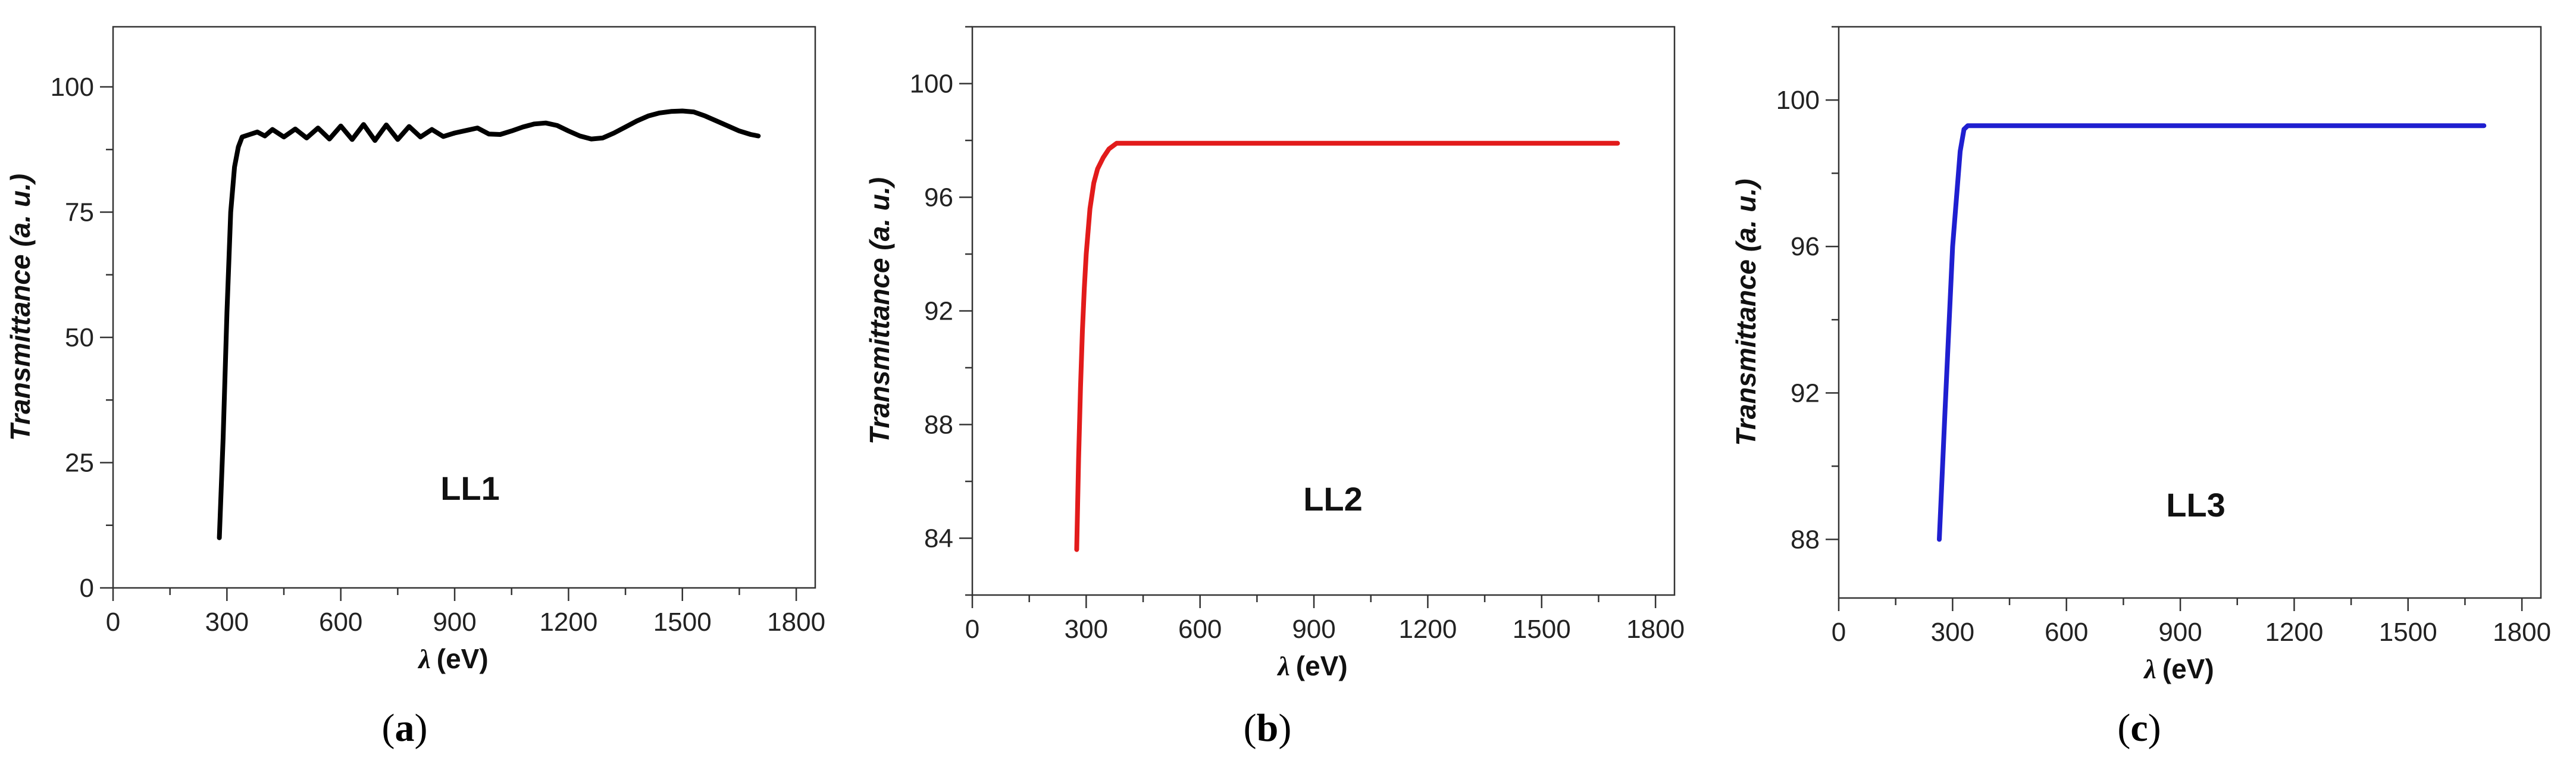 This screenshot has height=767, width=2576. I want to click on y-tick-label: 25, so click(79, 463).